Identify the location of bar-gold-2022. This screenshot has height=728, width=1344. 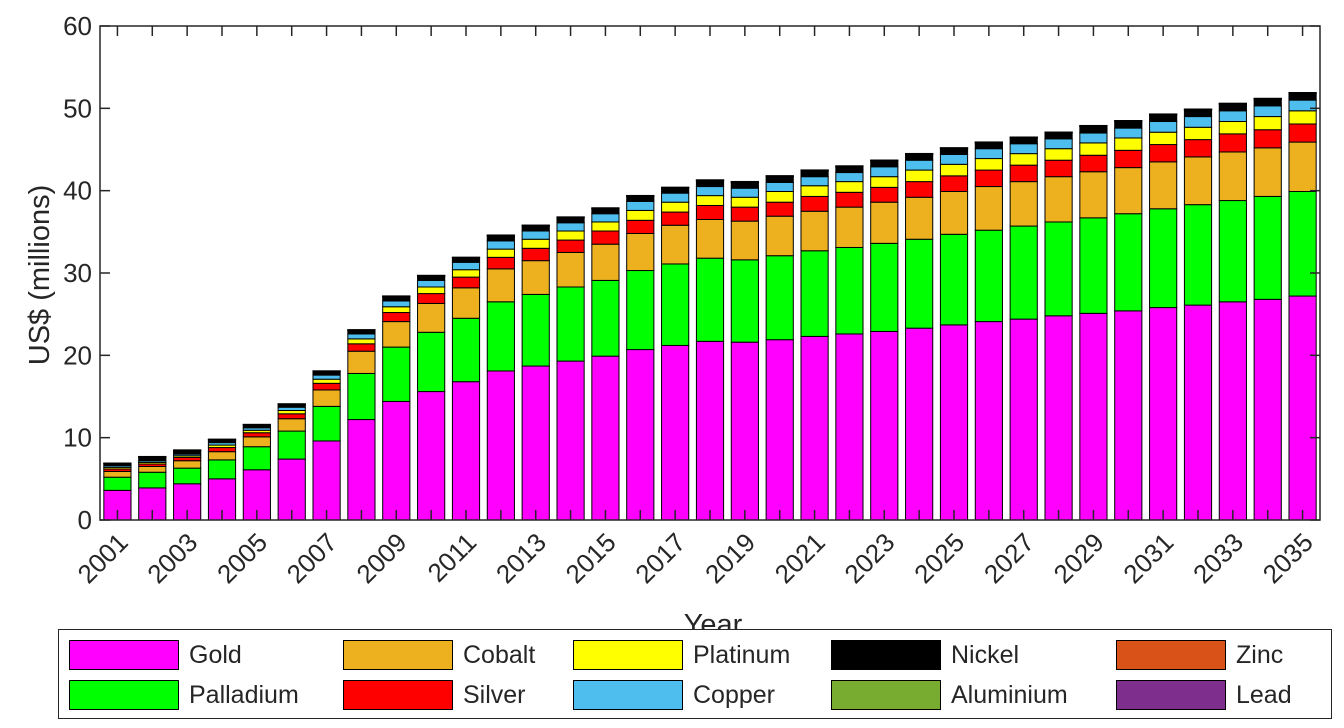
(849, 427).